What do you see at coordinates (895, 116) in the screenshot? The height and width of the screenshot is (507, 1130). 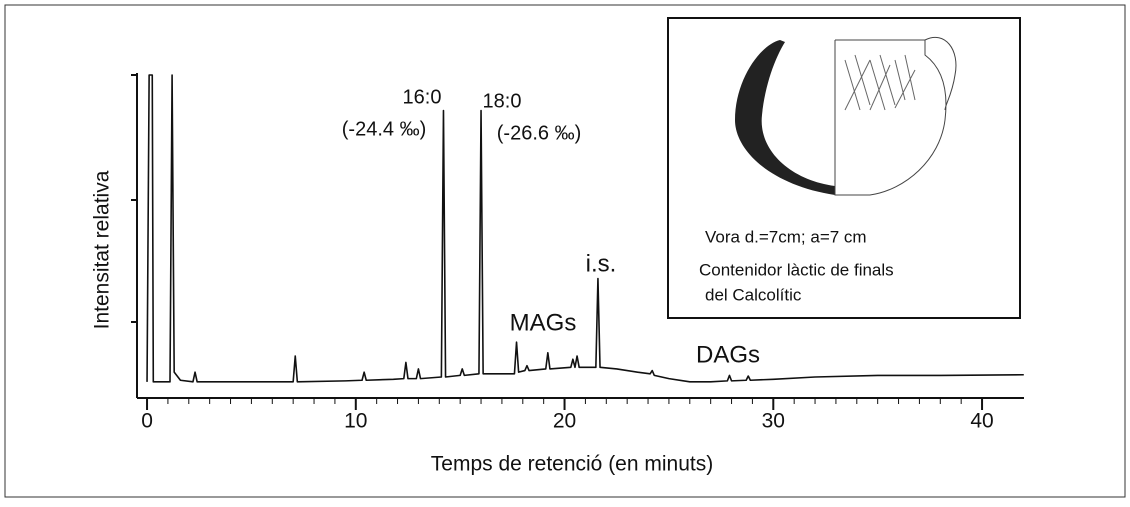 I see `pot-outline` at bounding box center [895, 116].